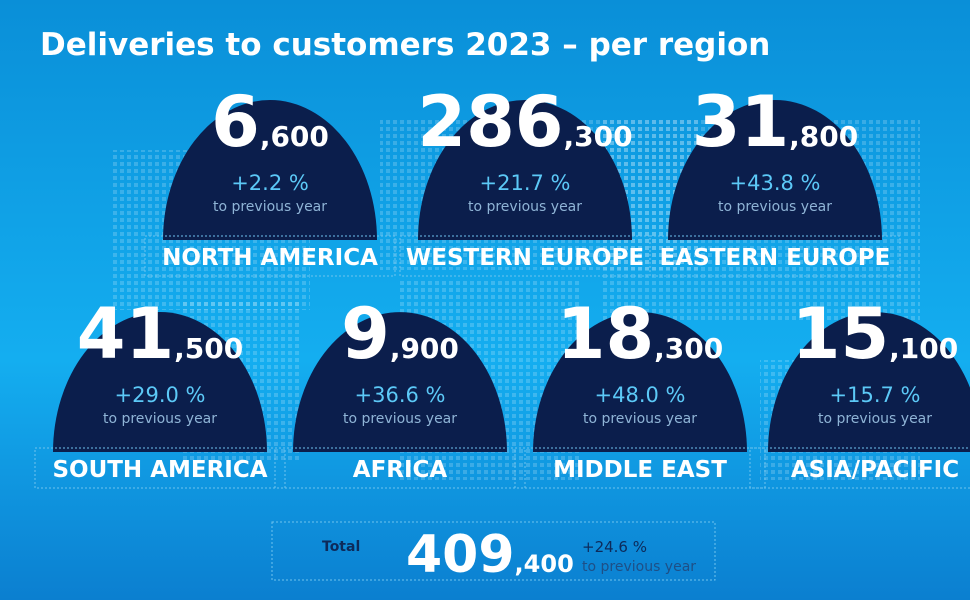 The height and width of the screenshot is (600, 970). I want to click on region-card: 18,300 +48.0 % to previous year MIDDLE EAST, so click(640, 391).